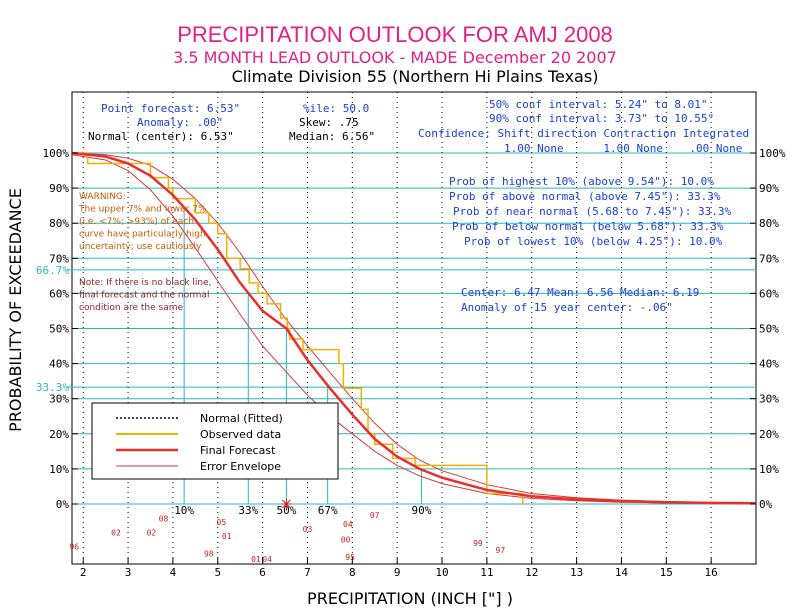 The image size is (792, 612). I want to click on percentile-label: 50%, so click(286, 510).